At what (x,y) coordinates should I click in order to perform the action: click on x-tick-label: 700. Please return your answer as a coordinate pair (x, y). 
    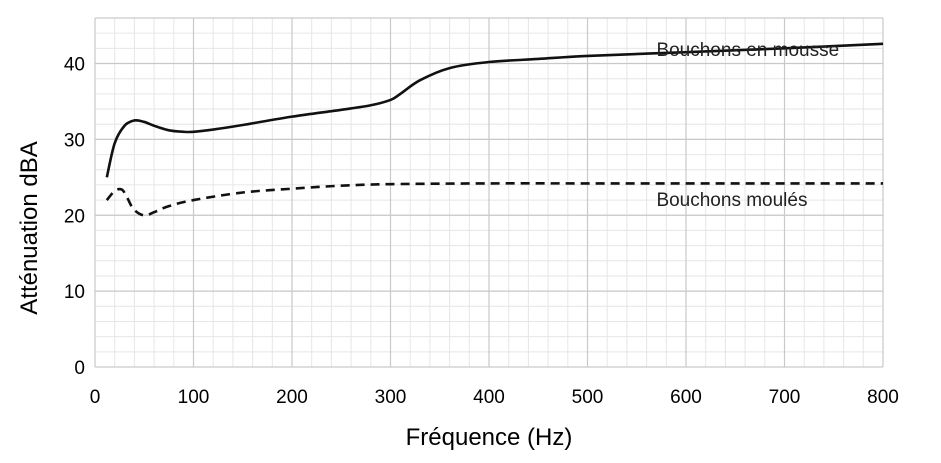
    Looking at the image, I should click on (785, 397).